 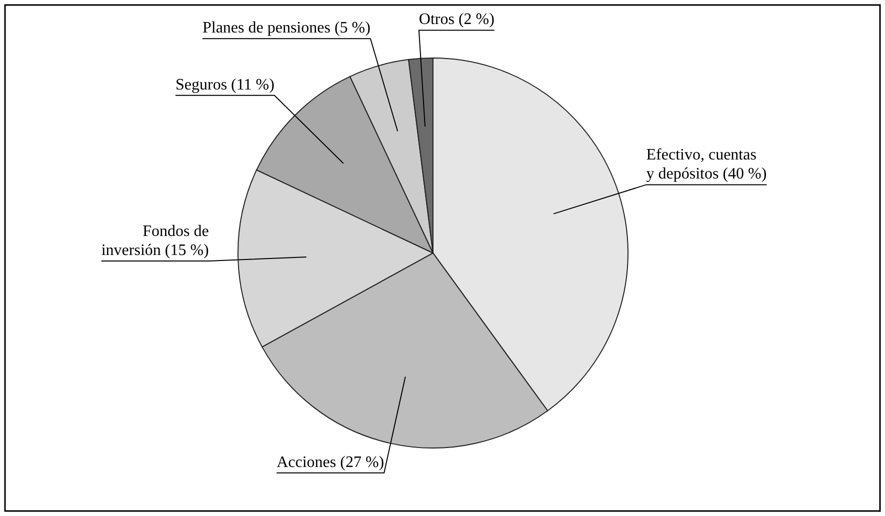 What do you see at coordinates (286, 28) in the screenshot?
I see `slice-label: Planes de pensiones (5 %)` at bounding box center [286, 28].